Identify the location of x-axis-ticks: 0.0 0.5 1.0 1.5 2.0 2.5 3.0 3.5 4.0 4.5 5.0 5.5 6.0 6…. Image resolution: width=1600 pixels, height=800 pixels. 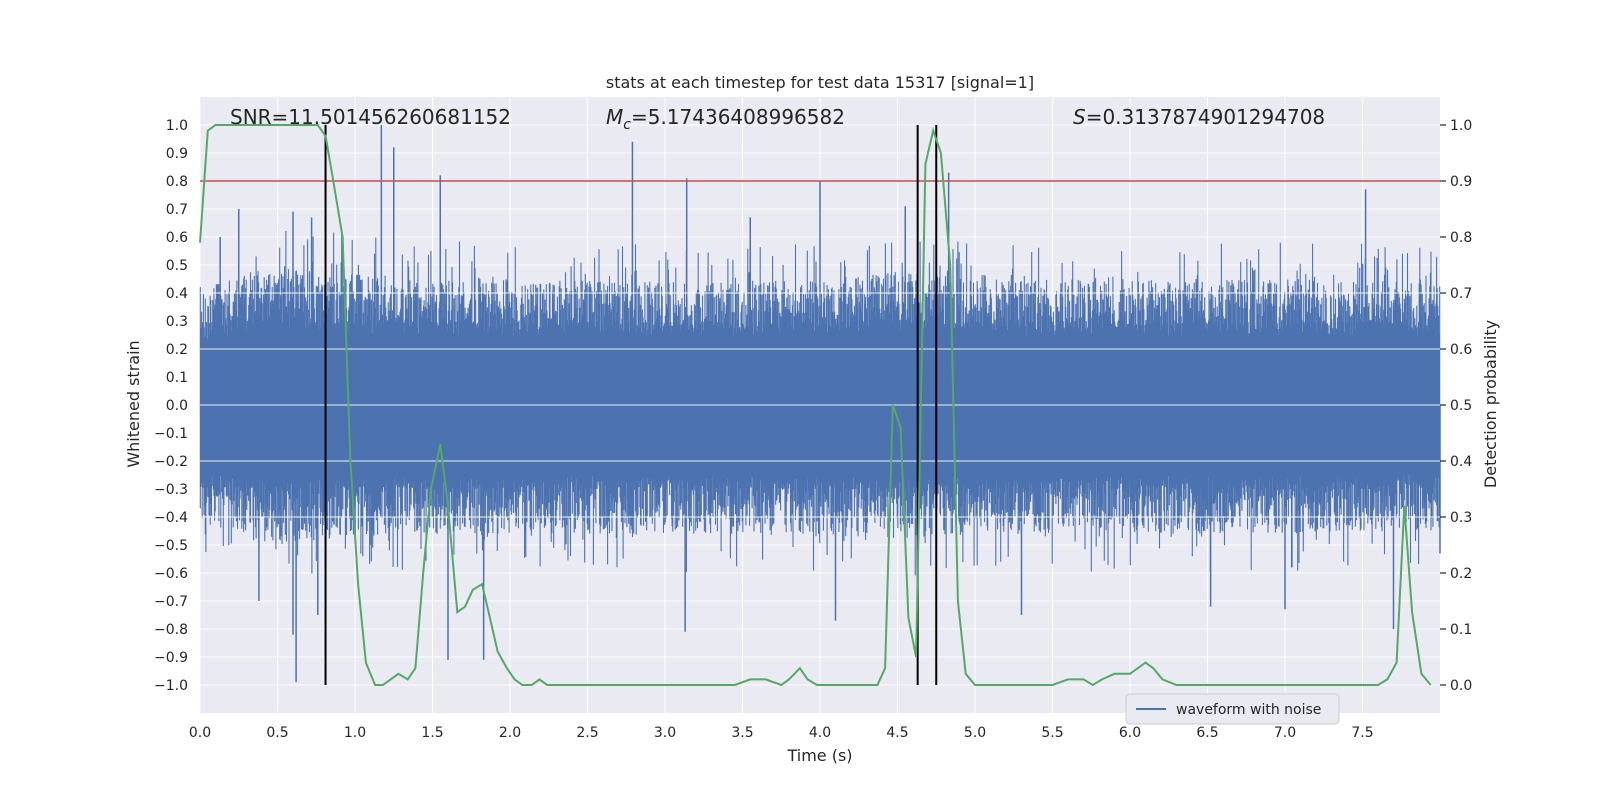
(781, 733).